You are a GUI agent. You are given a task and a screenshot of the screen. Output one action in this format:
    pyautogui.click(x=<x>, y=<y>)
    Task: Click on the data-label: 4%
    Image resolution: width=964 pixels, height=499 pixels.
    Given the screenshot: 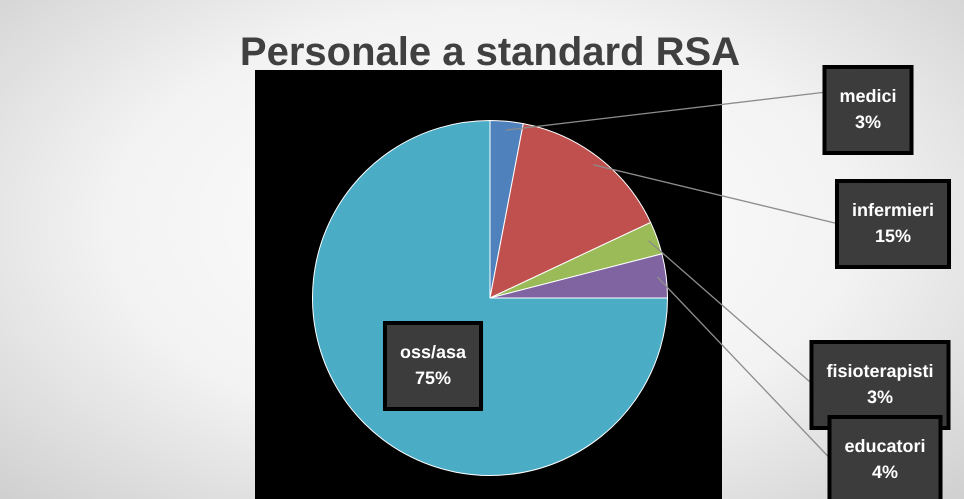 What is the action you would take?
    pyautogui.click(x=885, y=472)
    